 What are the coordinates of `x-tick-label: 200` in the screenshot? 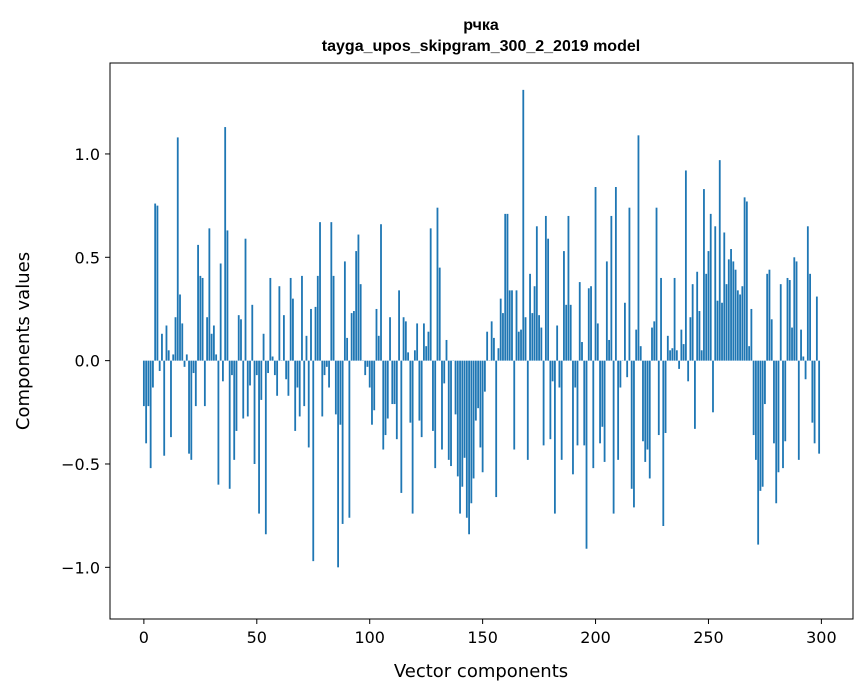 It's located at (595, 637).